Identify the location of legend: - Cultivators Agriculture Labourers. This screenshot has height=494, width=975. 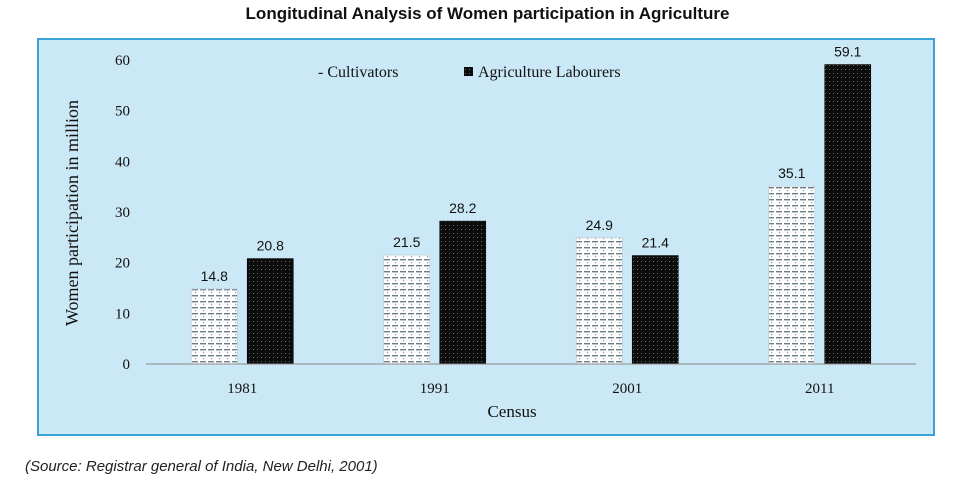
(469, 72).